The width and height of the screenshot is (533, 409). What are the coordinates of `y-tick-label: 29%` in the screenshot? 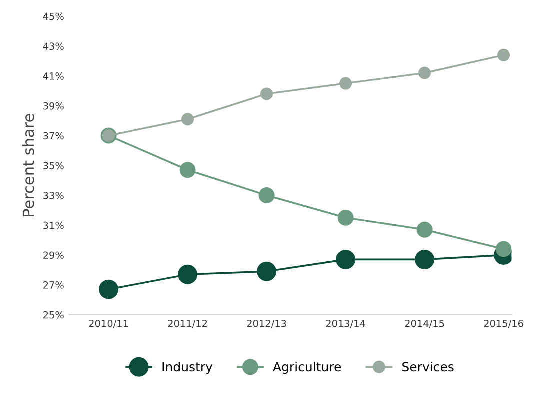 It's located at (54, 256).